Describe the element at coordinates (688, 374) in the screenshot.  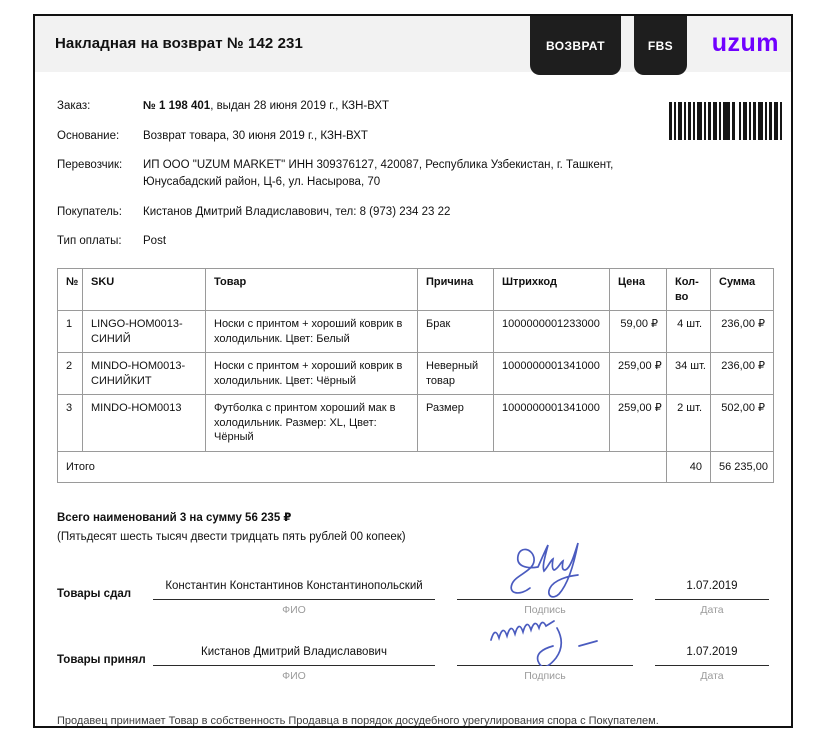
I see `cell-qty: 34 шт.` at that location.